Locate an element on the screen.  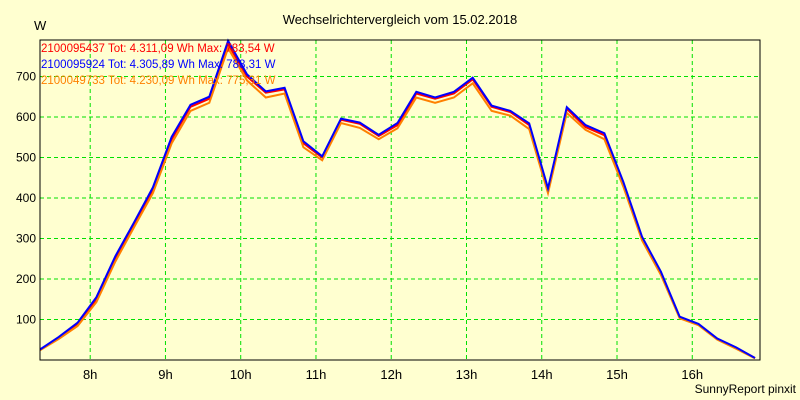
x-tick-label: 16h is located at coordinates (692, 374).